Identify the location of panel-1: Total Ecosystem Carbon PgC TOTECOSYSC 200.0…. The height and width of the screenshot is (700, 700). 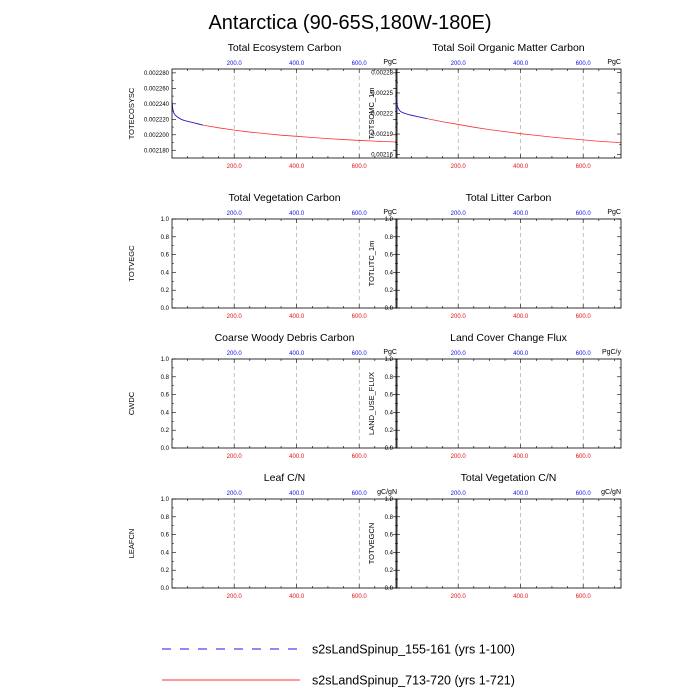
(262, 106).